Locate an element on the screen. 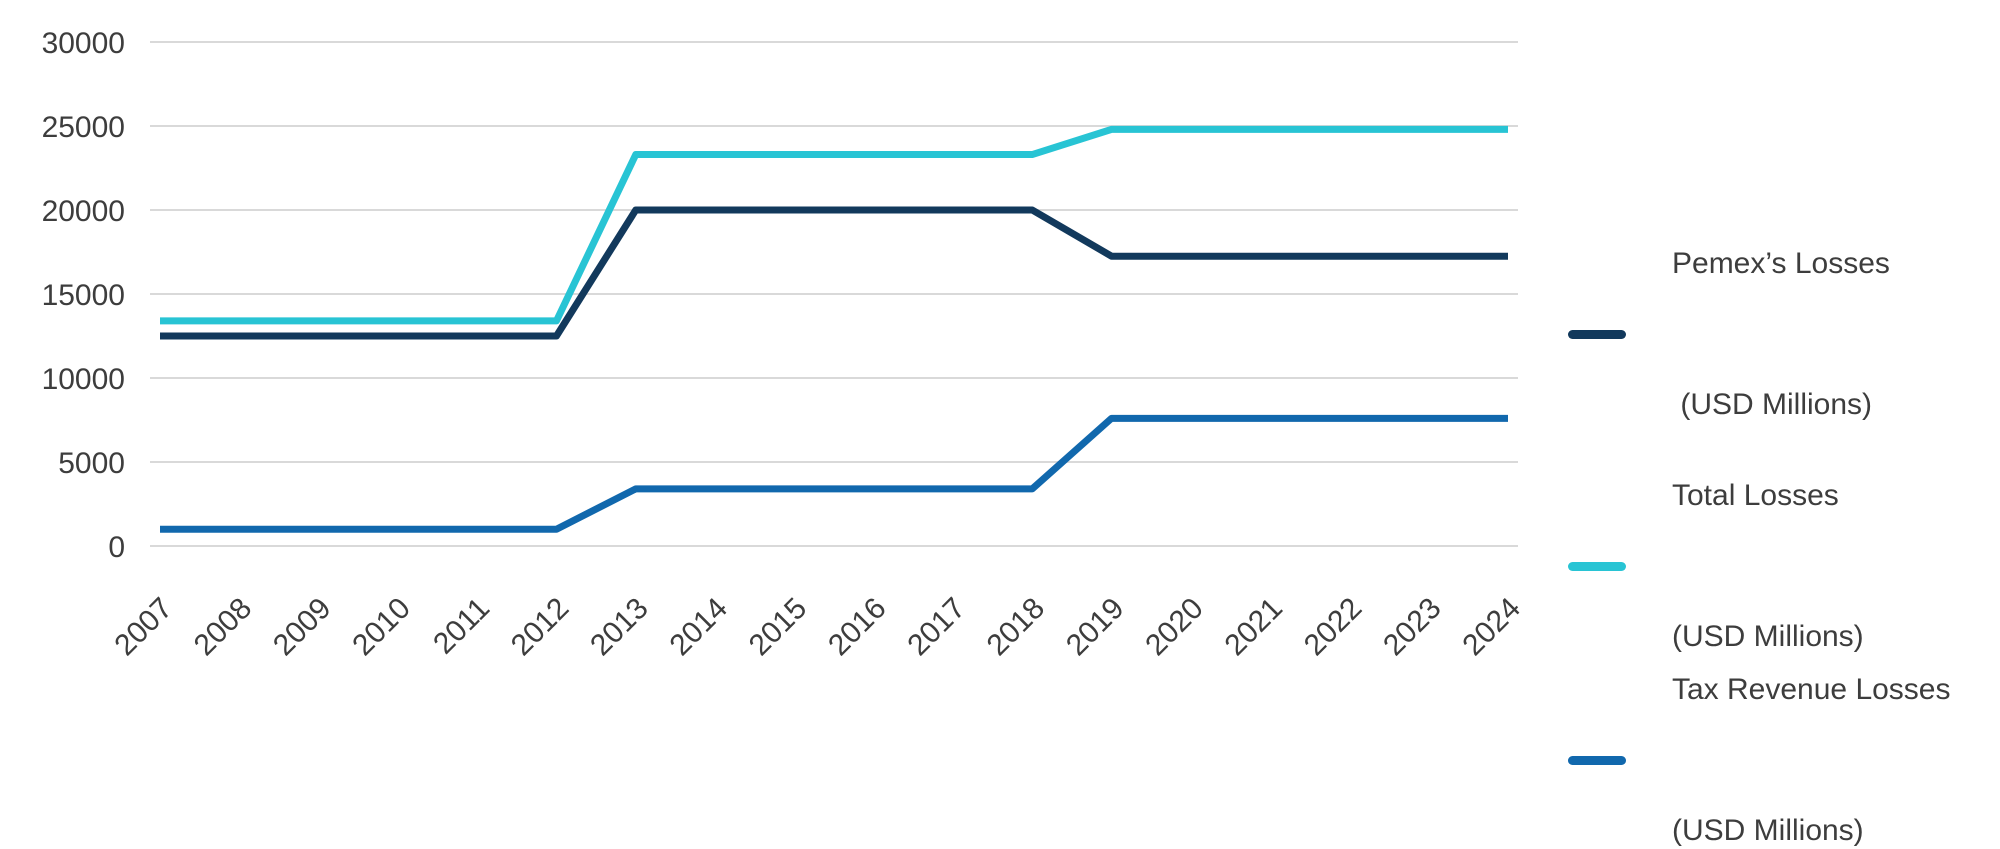 This screenshot has width=2000, height=849. y-axis-tick-label: 25000 is located at coordinates (83, 127).